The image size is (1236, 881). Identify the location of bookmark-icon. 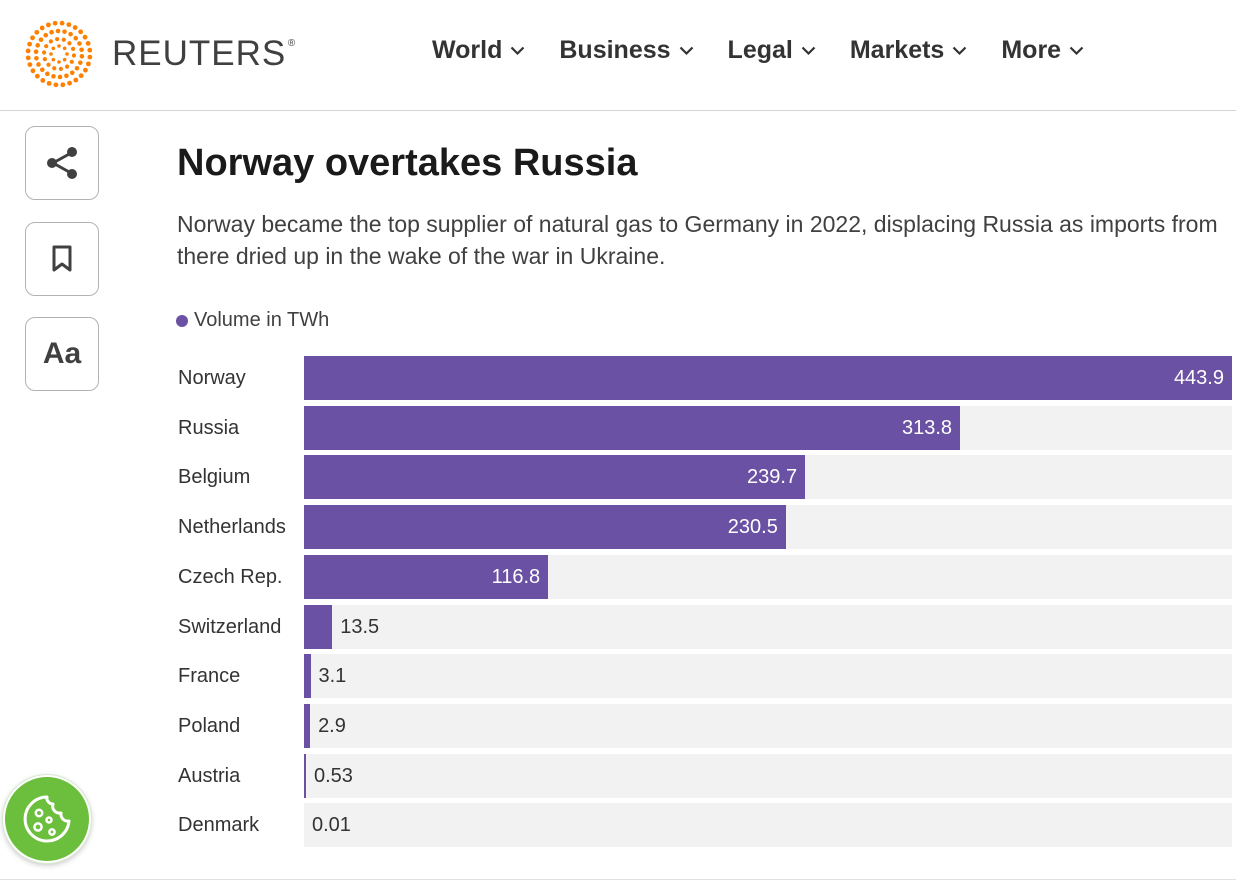
(62, 258).